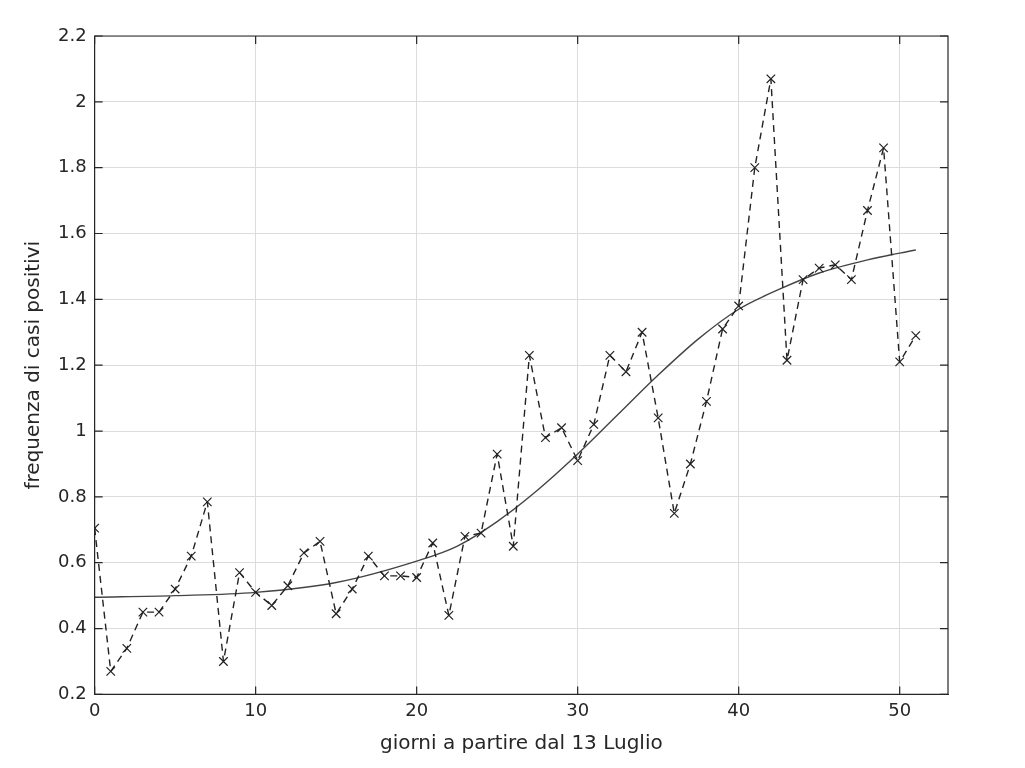  Describe the element at coordinates (32, 365) in the screenshot. I see `y-axis-title: frequenza di casi positivi` at that location.